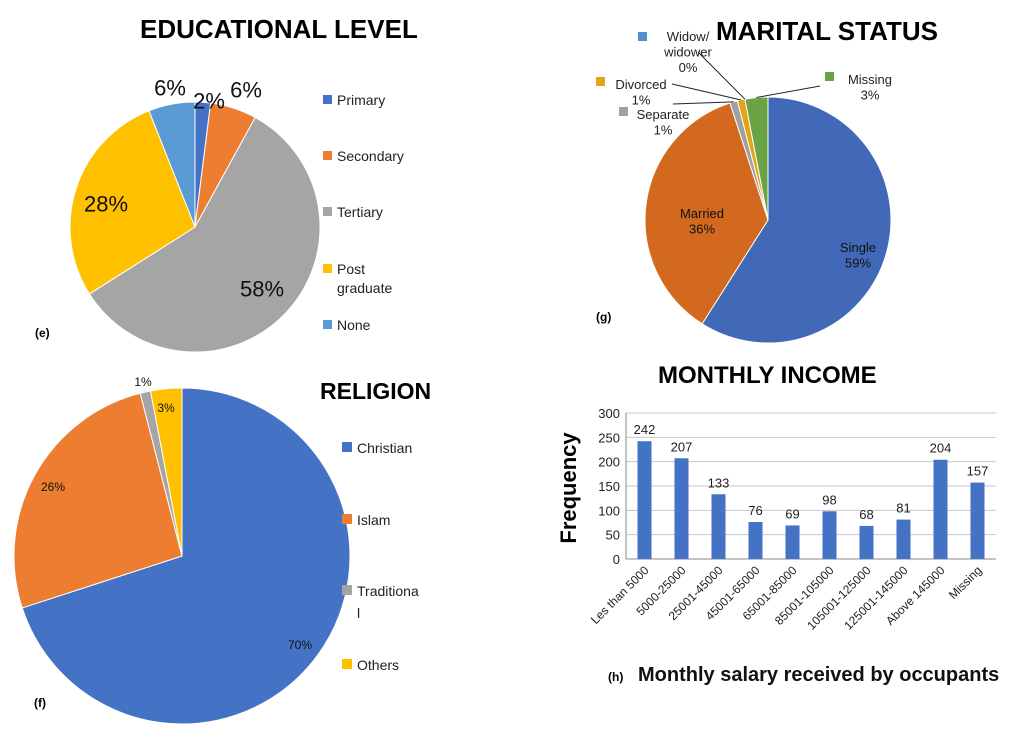 The image size is (1016, 731). What do you see at coordinates (756, 158) in the screenshot?
I see `marital-slice-missing` at bounding box center [756, 158].